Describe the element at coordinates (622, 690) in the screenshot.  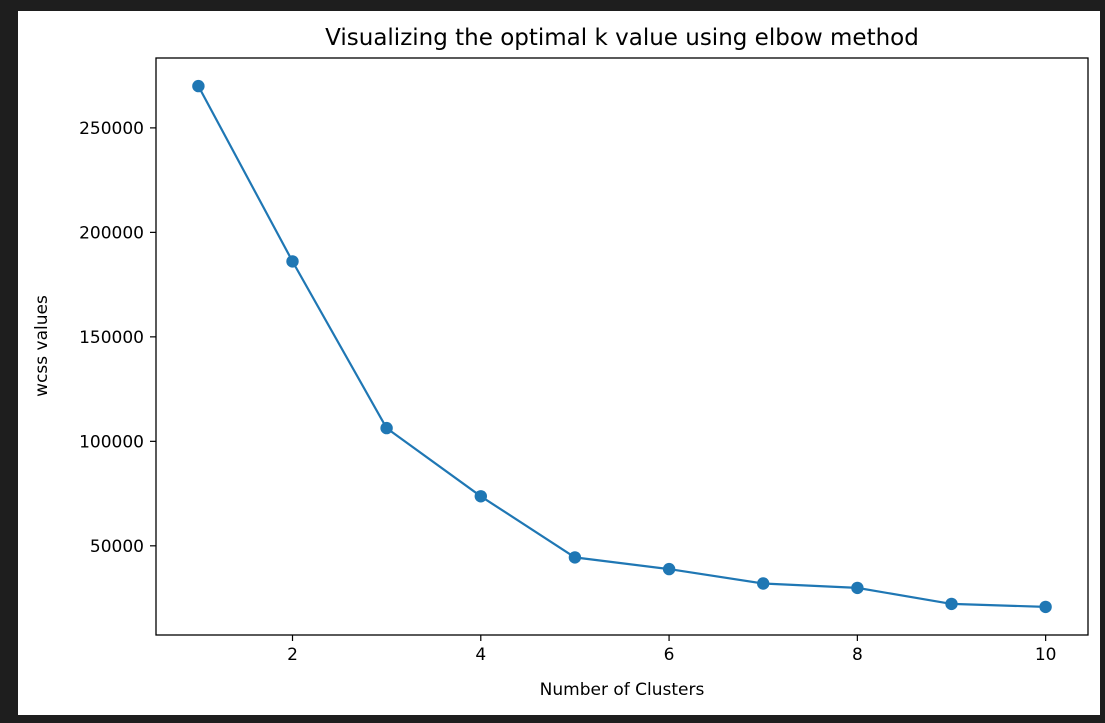
I see `x-axis-label: Number of Clusters` at that location.